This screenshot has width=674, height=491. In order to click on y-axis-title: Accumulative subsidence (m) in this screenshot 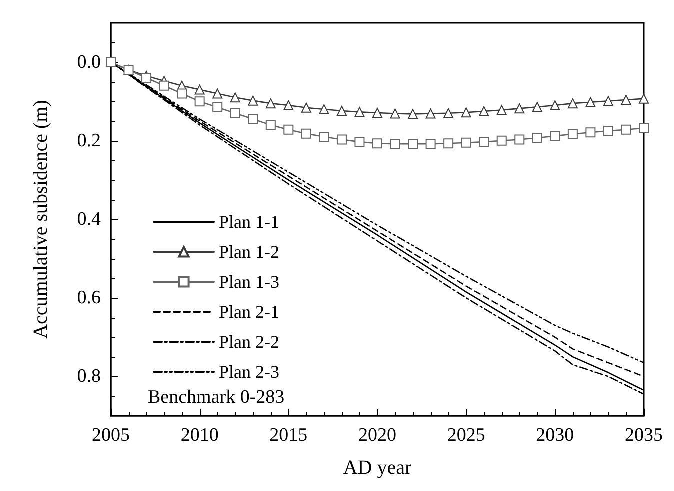, I will do `click(41, 219)`.